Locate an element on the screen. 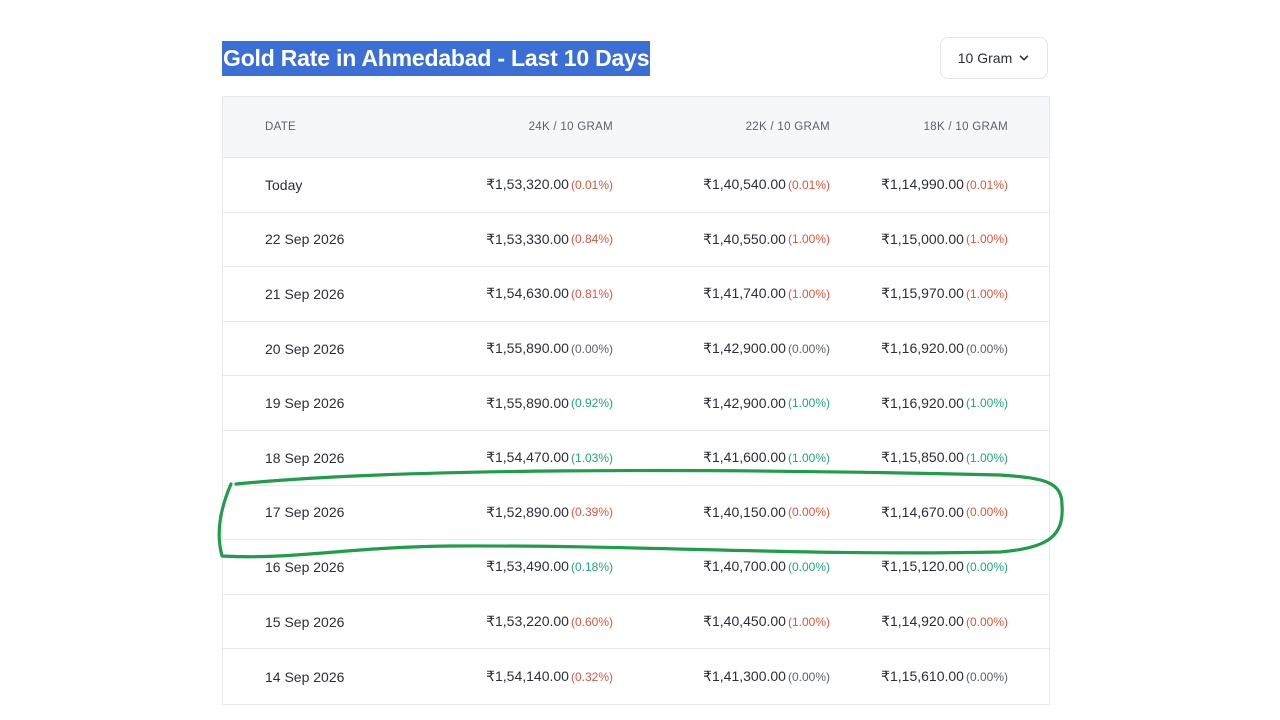  price-18k: ₹1,15,000.00 is located at coordinates (922, 238).